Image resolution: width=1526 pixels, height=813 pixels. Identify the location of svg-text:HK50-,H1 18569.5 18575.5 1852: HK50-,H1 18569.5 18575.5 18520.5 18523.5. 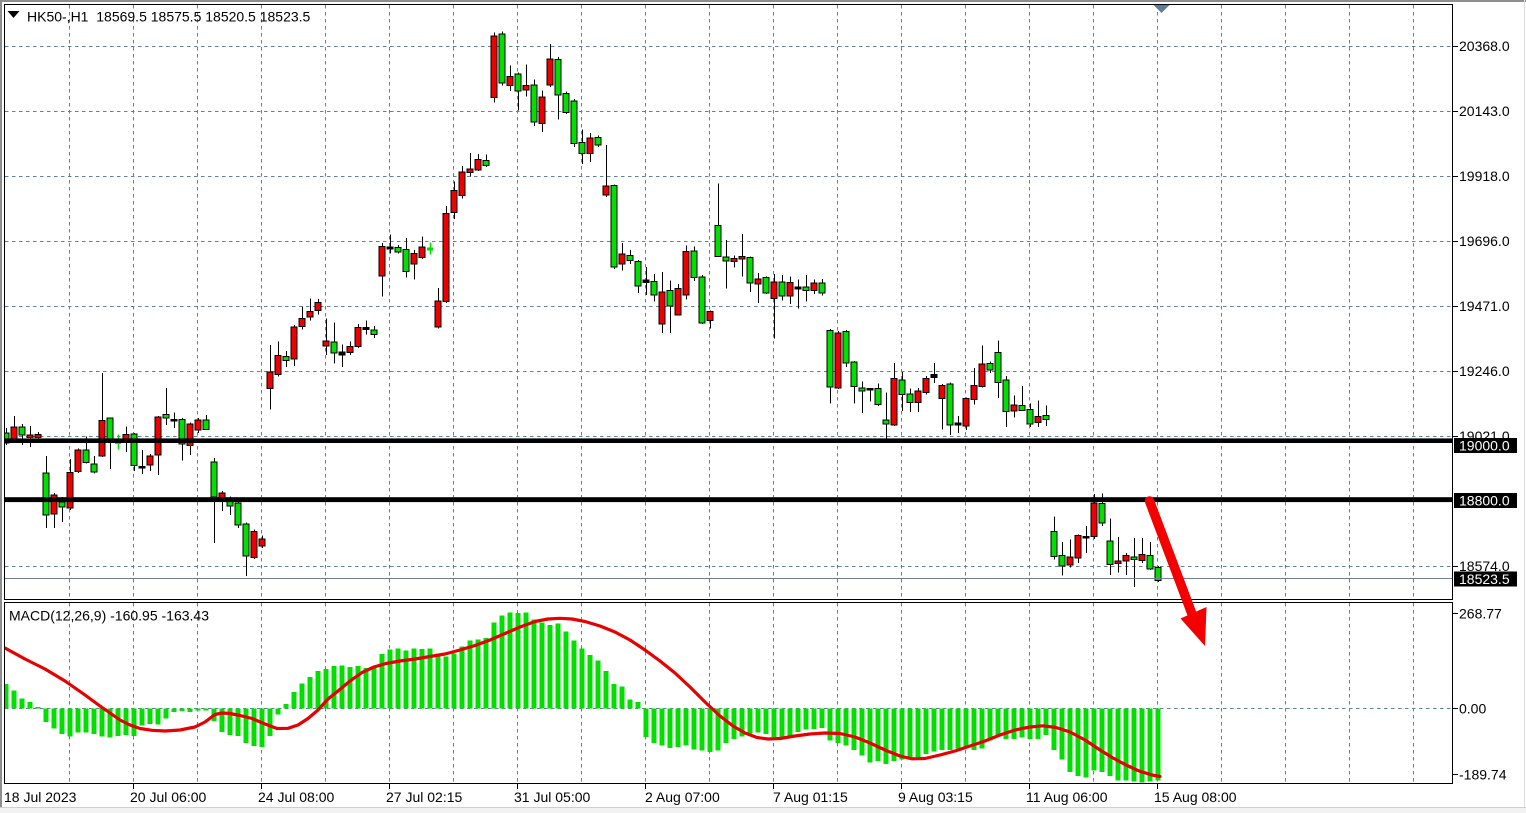
(169, 17).